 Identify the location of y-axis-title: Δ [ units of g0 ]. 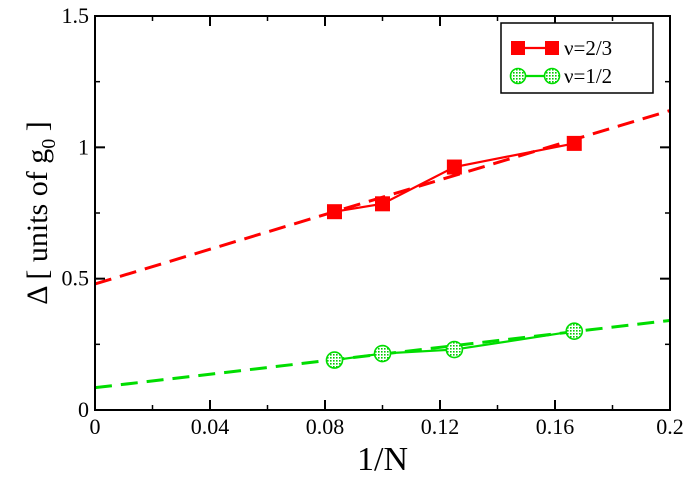
(40, 212).